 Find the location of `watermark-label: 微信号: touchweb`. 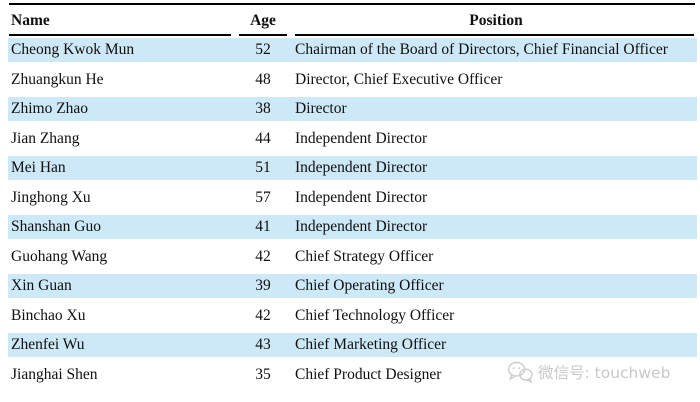

watermark-label: 微信号: touchweb is located at coordinates (604, 373).